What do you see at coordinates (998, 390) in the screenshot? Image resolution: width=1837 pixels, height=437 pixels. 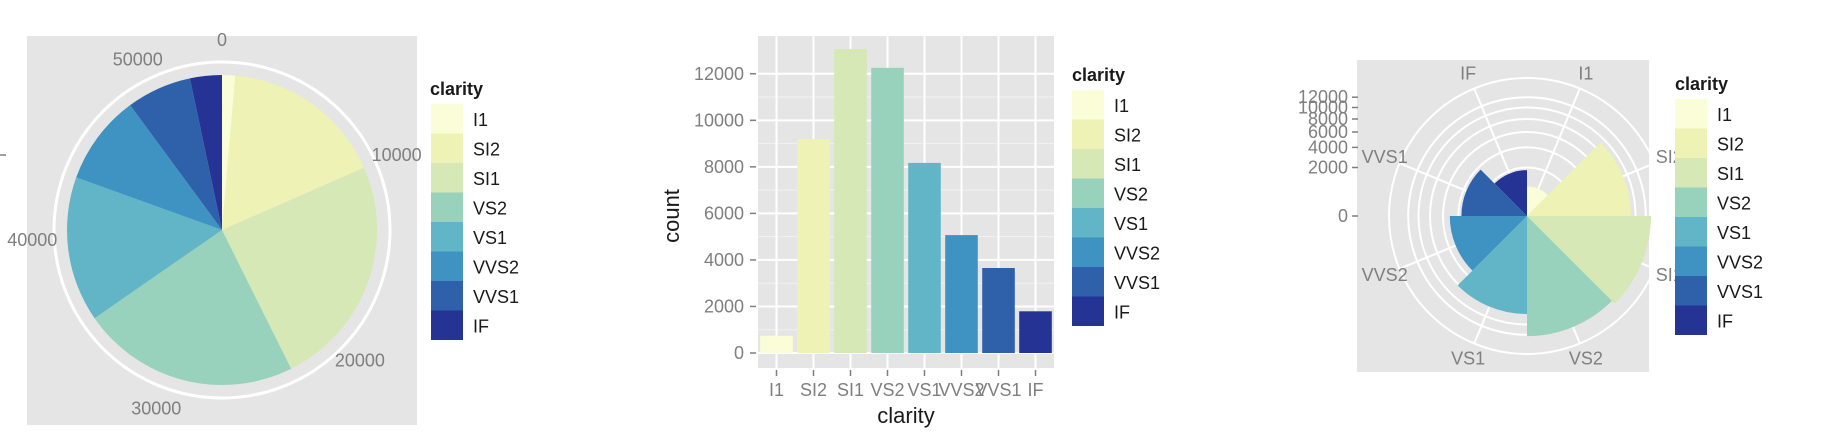 I see `bar-x-tick-label: VVS1` at bounding box center [998, 390].